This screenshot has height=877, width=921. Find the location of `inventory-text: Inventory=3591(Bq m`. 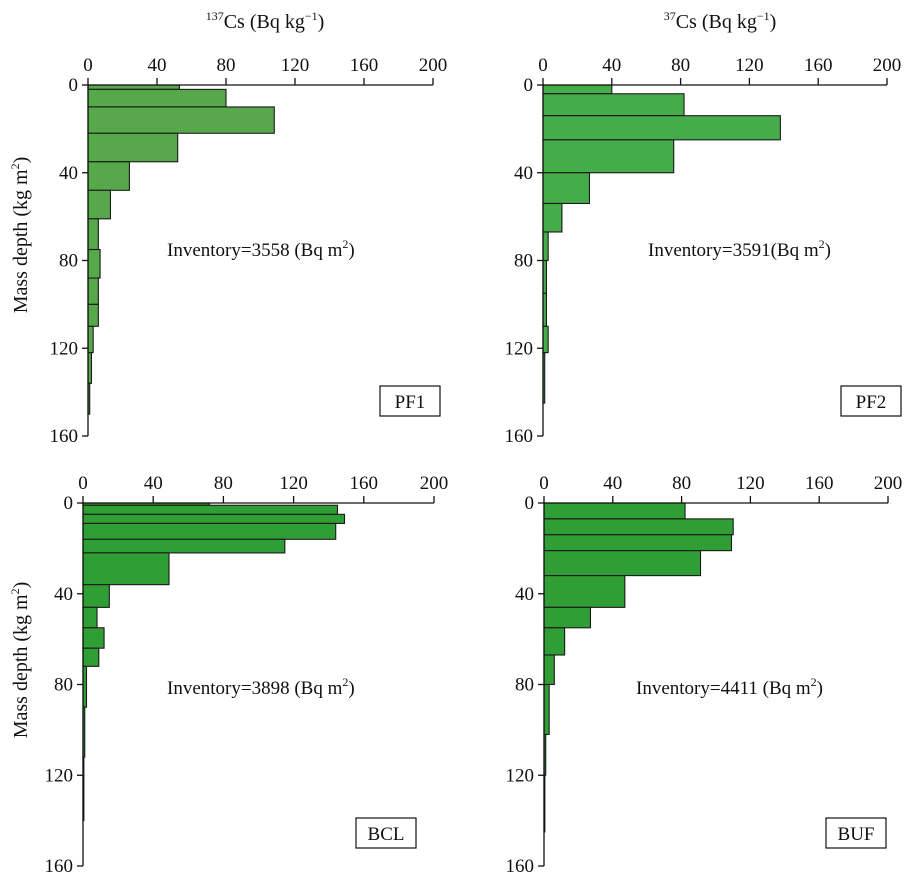

inventory-text: Inventory=3591(Bq m is located at coordinates (733, 250).